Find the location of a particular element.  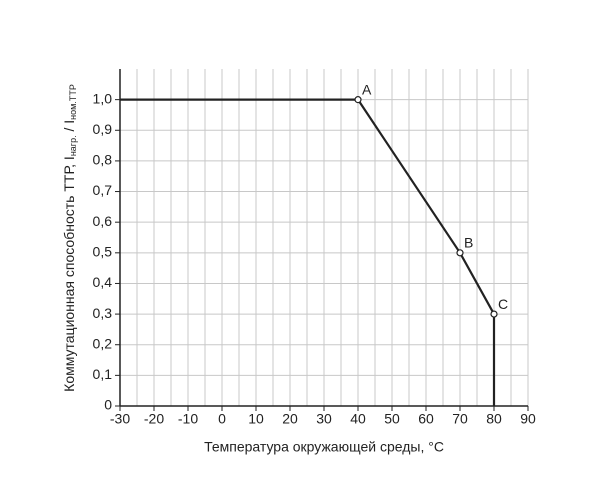

y-tick-label: 0,4 is located at coordinates (103, 282).